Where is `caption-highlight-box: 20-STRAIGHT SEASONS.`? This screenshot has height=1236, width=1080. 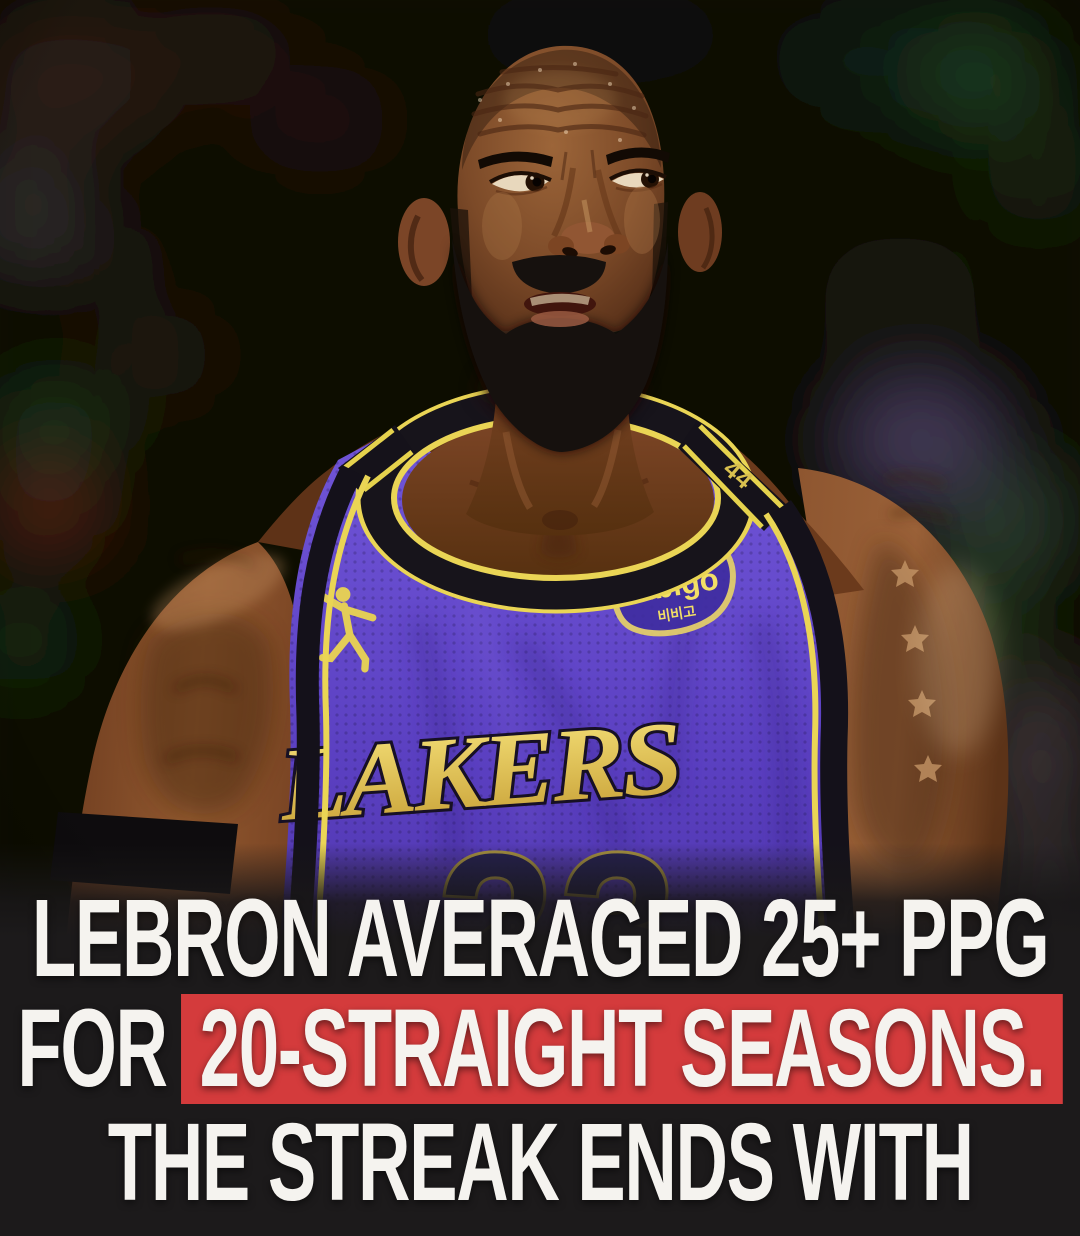
caption-highlight-box: 20-STRAIGHT SEASONS. is located at coordinates (621, 1049).